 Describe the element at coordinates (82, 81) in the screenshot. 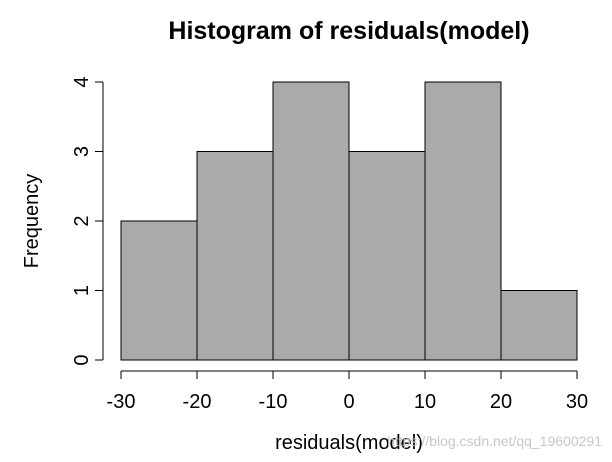

I see `y-tick-label: 4` at that location.